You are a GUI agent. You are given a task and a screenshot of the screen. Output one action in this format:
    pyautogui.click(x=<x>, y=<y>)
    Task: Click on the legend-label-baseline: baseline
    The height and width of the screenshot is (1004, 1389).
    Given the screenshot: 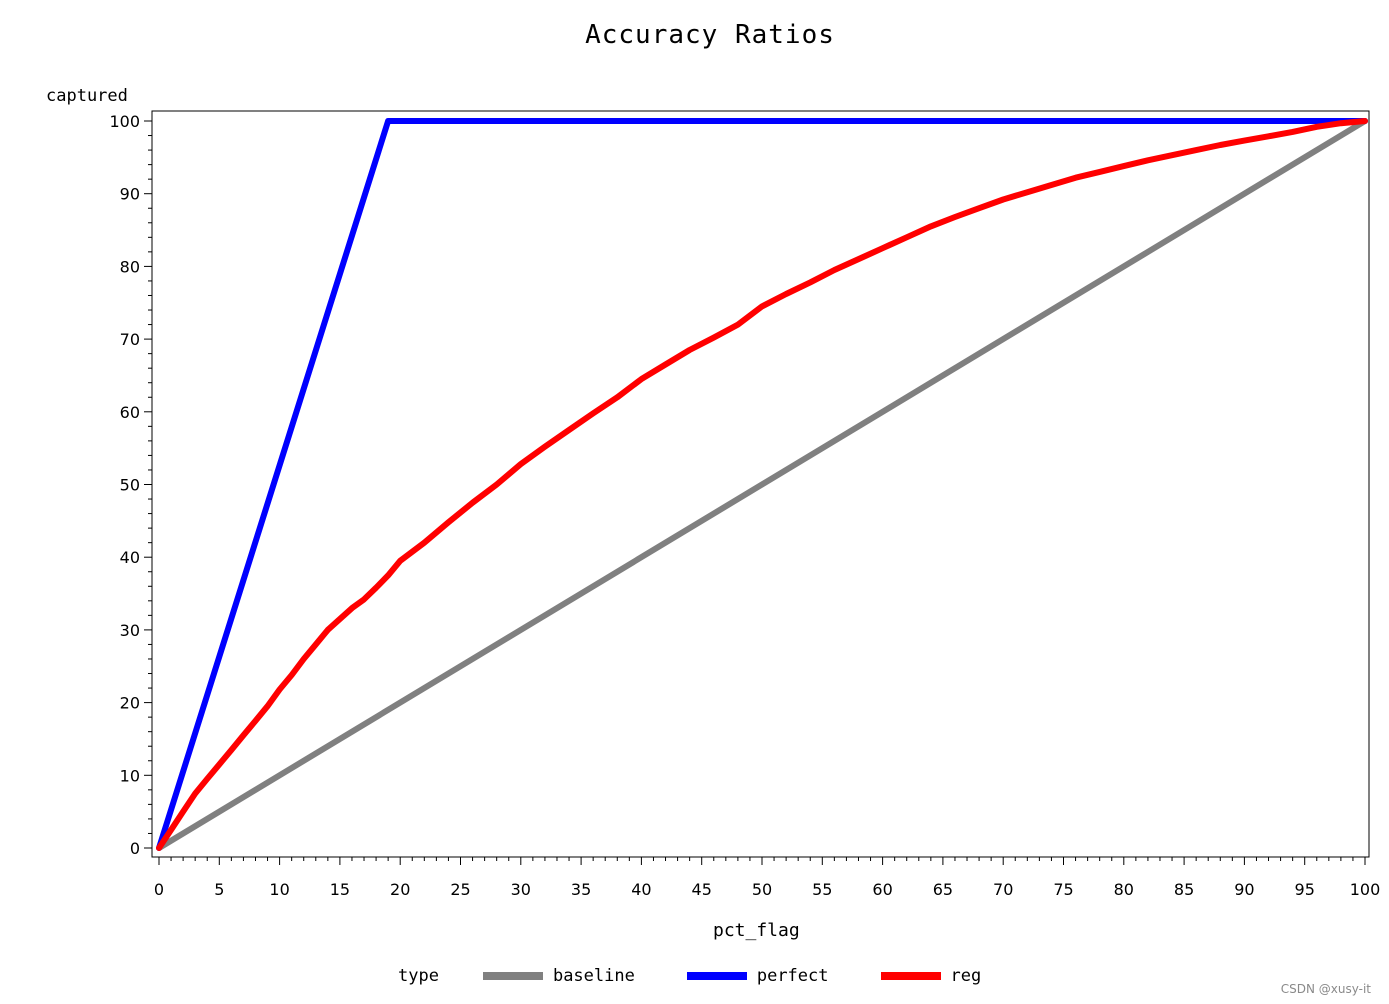 What is the action you would take?
    pyautogui.click(x=593, y=976)
    